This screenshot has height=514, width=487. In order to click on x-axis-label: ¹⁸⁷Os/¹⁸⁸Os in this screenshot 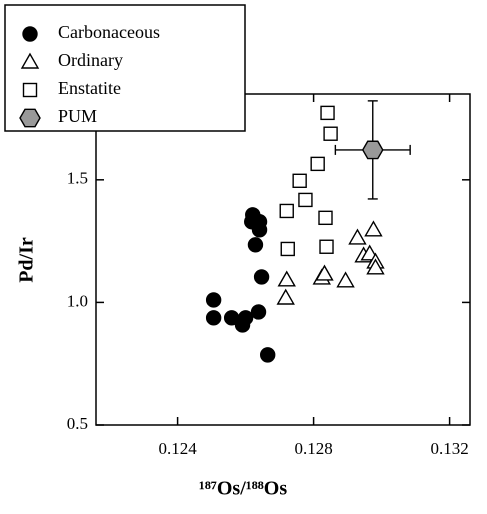, I will do `click(243, 489)`.